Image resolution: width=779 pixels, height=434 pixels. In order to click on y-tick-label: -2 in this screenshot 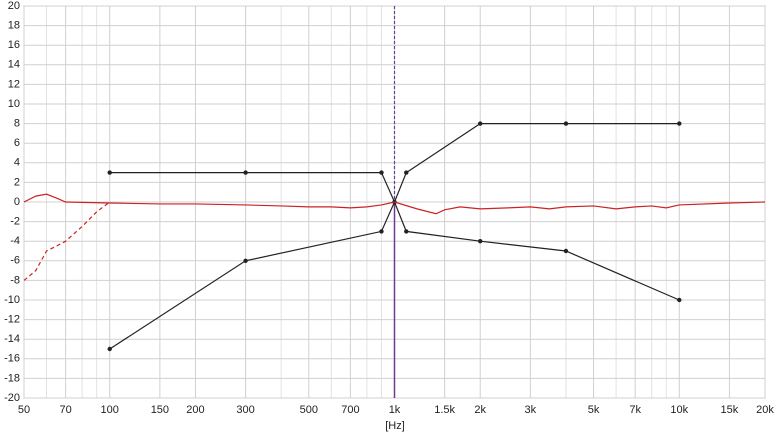, I will do `click(15, 222)`.